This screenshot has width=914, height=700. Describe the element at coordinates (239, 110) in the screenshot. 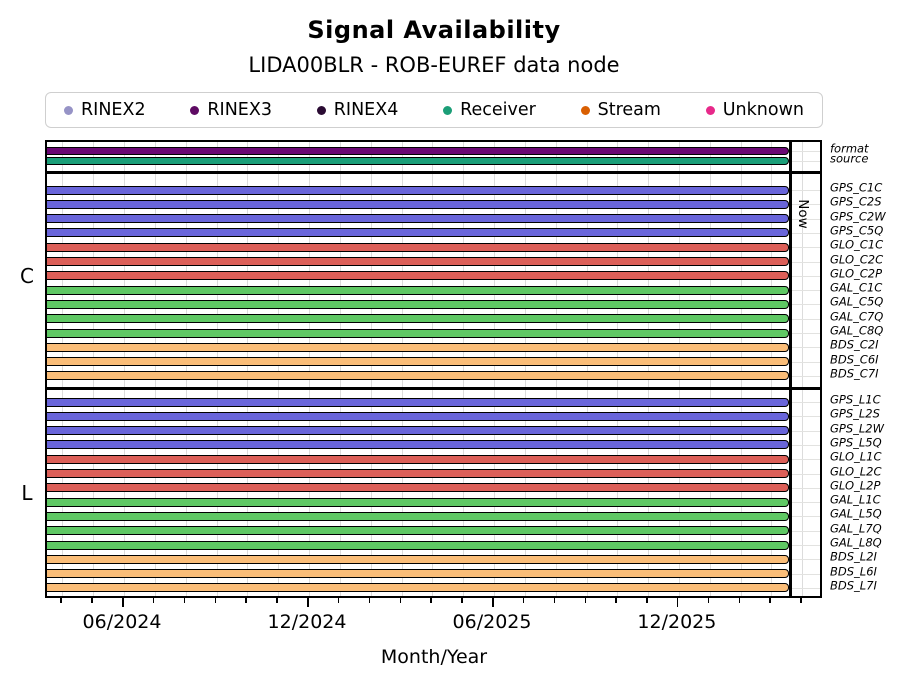

I see `legend-item-label: RINEX3` at that location.